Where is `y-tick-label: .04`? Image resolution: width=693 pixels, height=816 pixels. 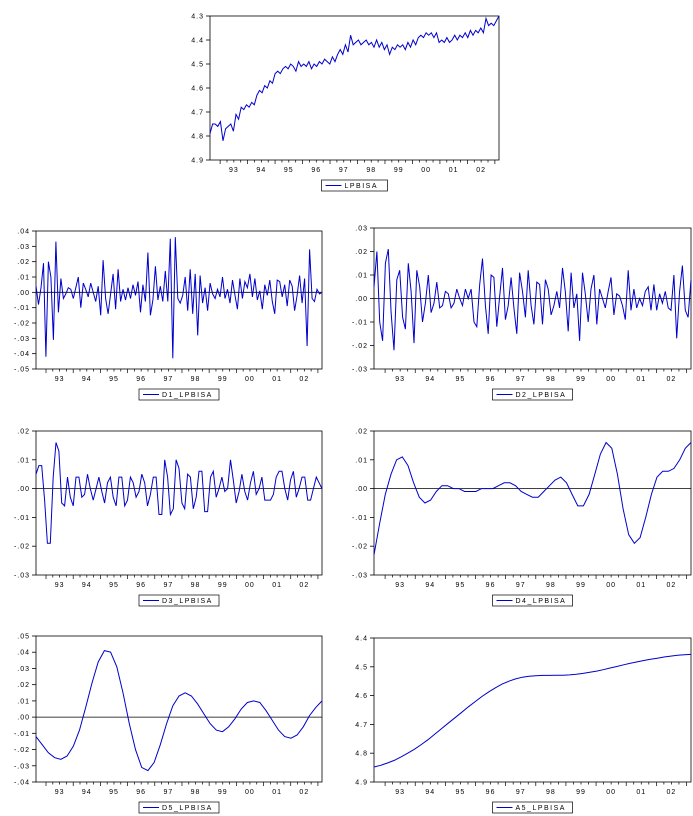 y-tick-label: .04 is located at coordinates (23, 653).